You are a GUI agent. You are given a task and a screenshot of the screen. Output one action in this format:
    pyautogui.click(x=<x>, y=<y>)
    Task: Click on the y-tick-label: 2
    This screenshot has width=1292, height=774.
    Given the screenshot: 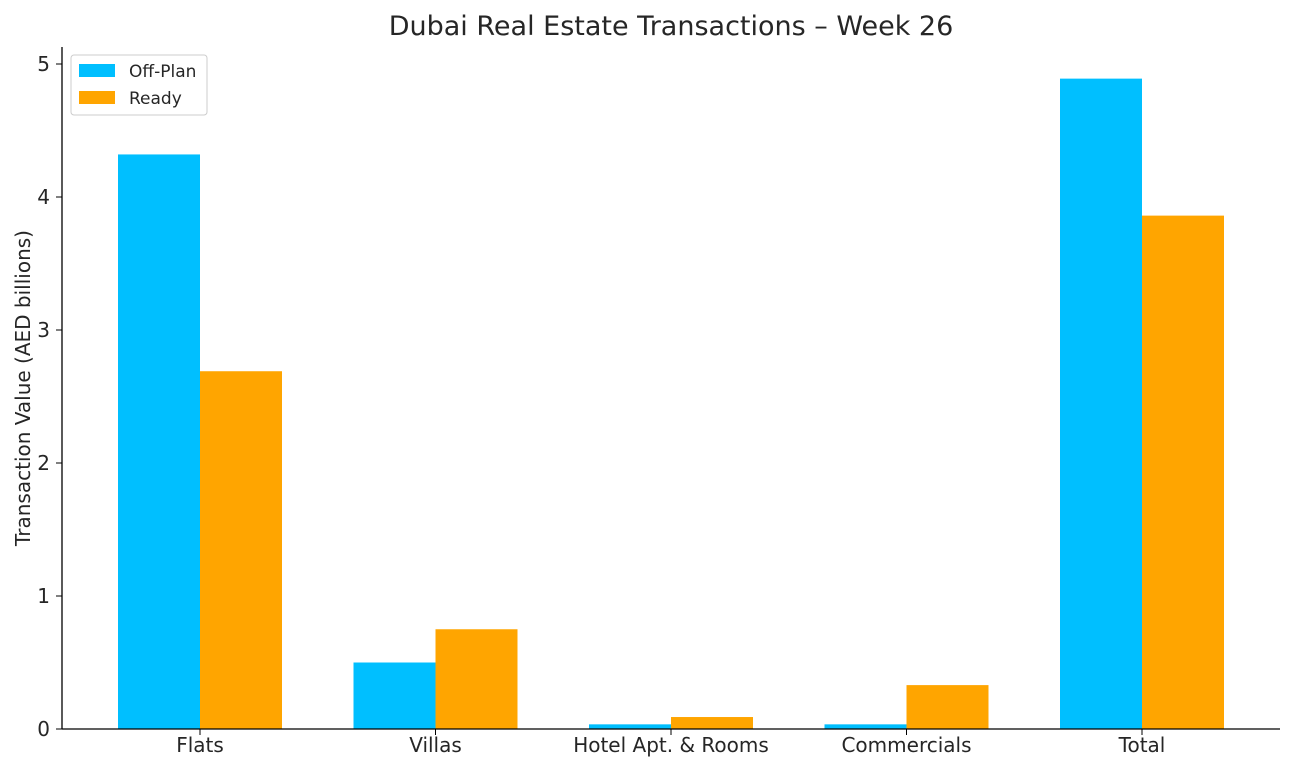 What is the action you would take?
    pyautogui.click(x=43, y=463)
    